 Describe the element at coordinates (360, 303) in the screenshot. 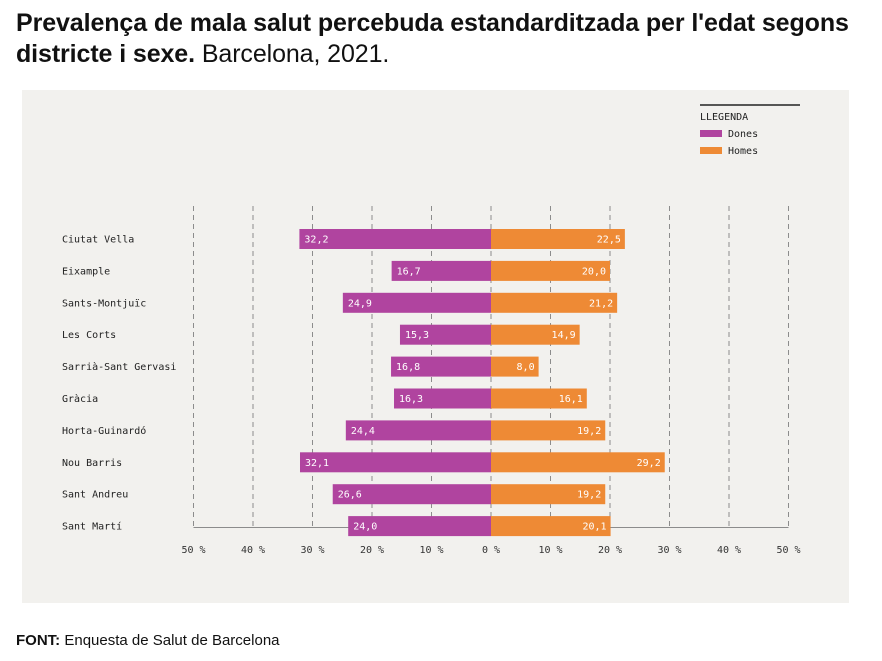

I see `data-label-dones: 24,9` at that location.